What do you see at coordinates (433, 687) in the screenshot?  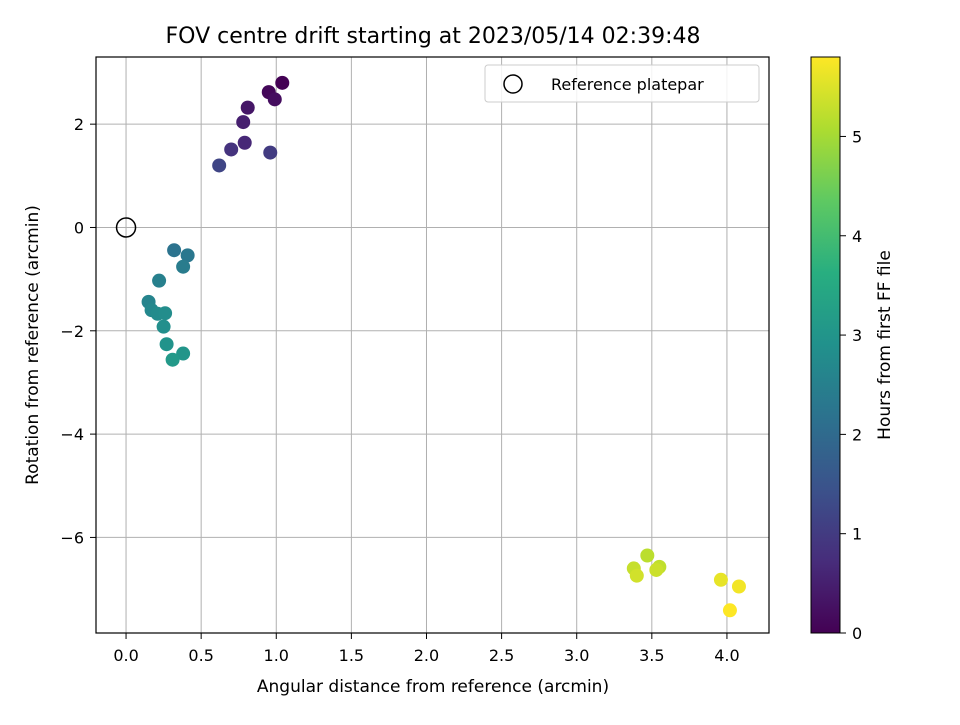 I see `x-axis-label: Angular distance from reference (arcmin)` at bounding box center [433, 687].